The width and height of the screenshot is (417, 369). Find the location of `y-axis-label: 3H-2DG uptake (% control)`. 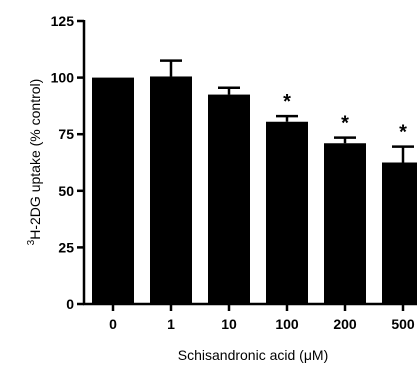

y-axis-label: 3H-2DG uptake (% control) is located at coordinates (34, 162).